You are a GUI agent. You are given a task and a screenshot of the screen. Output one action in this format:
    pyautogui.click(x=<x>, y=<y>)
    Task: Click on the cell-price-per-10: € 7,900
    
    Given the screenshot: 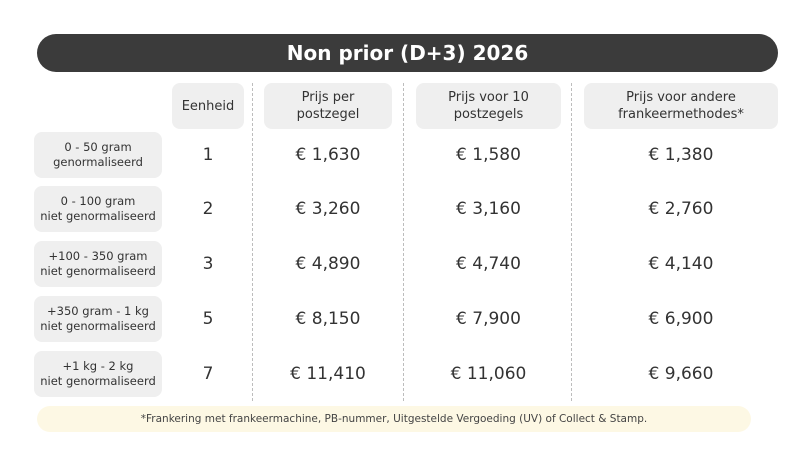 What is the action you would take?
    pyautogui.click(x=488, y=319)
    